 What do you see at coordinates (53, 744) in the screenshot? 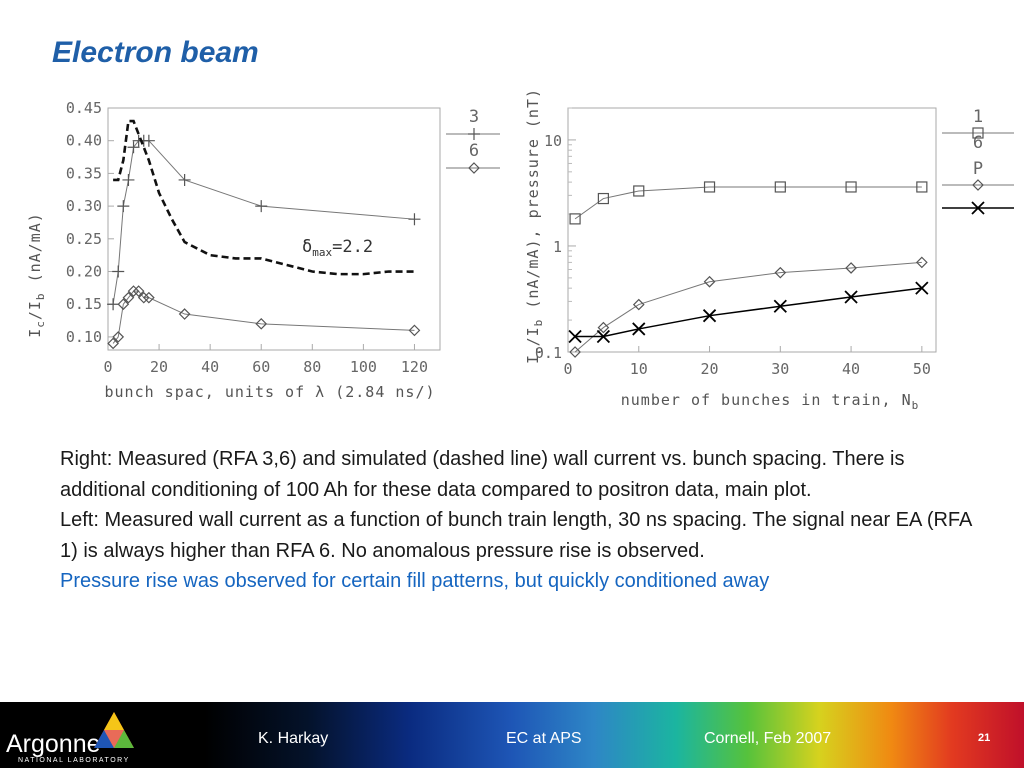
I see `argonne-logo-text: Argonne` at bounding box center [53, 744].